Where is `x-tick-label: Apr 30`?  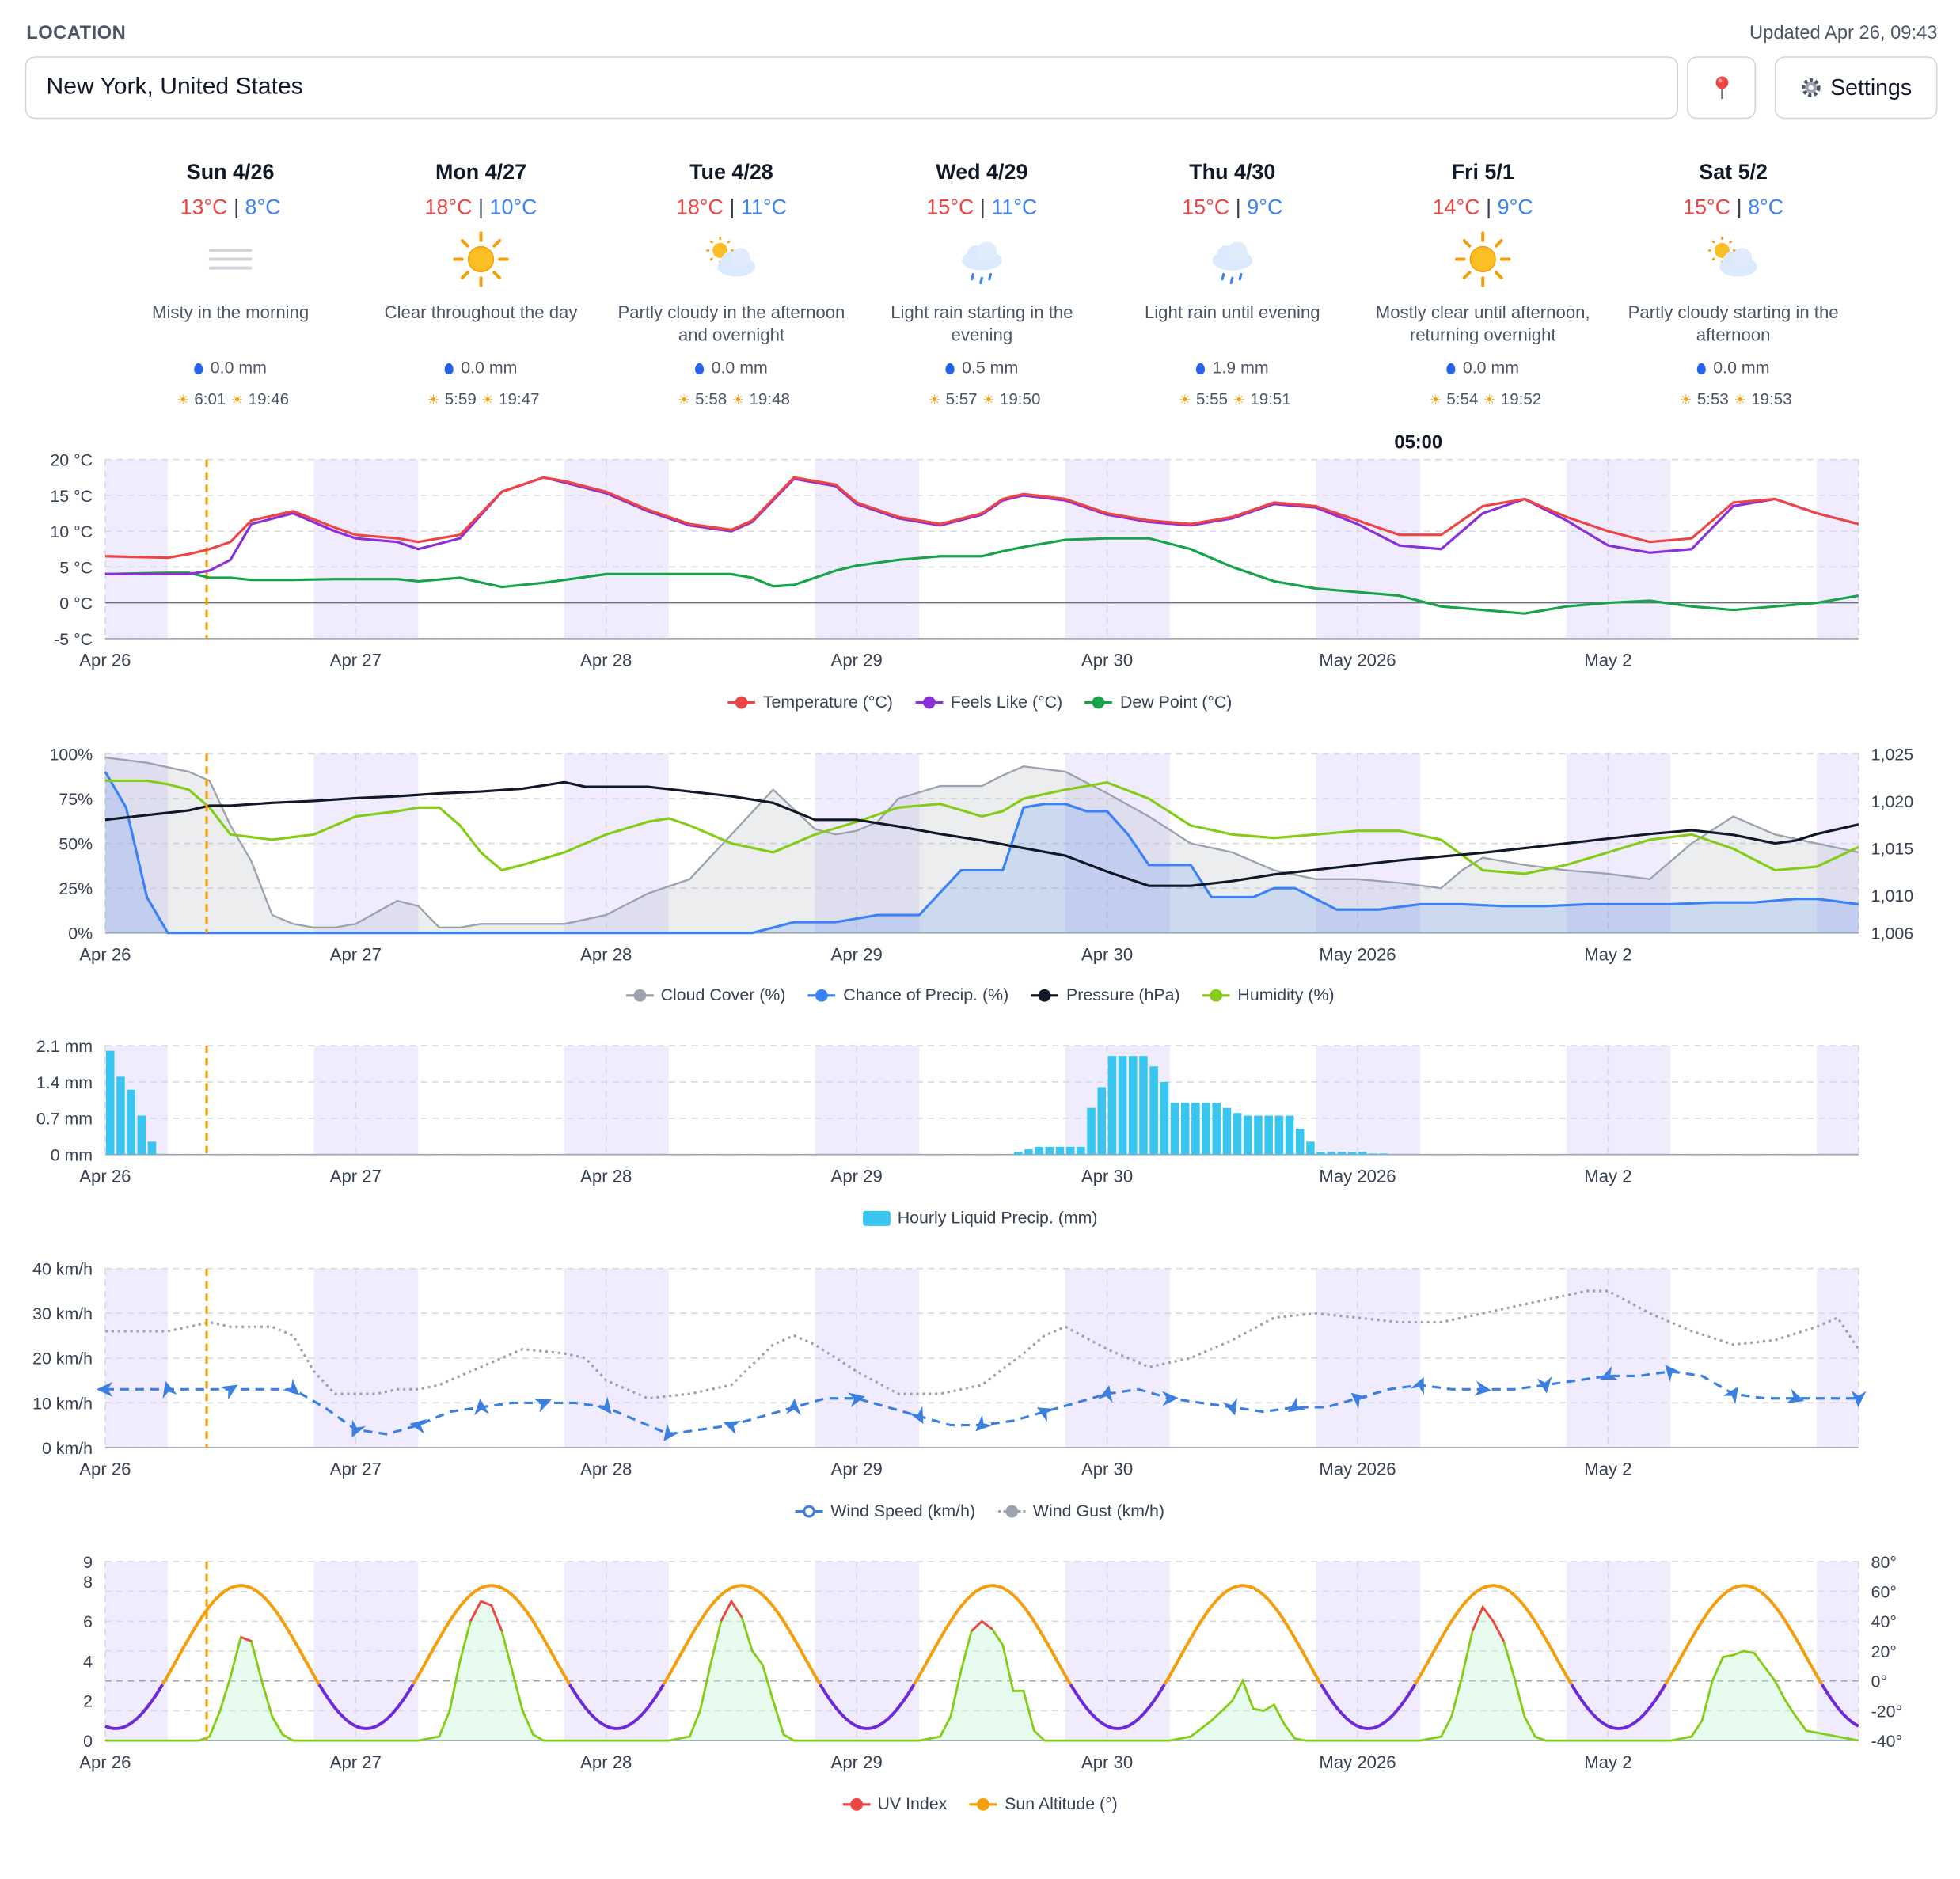 x-tick-label: Apr 30 is located at coordinates (1107, 1762).